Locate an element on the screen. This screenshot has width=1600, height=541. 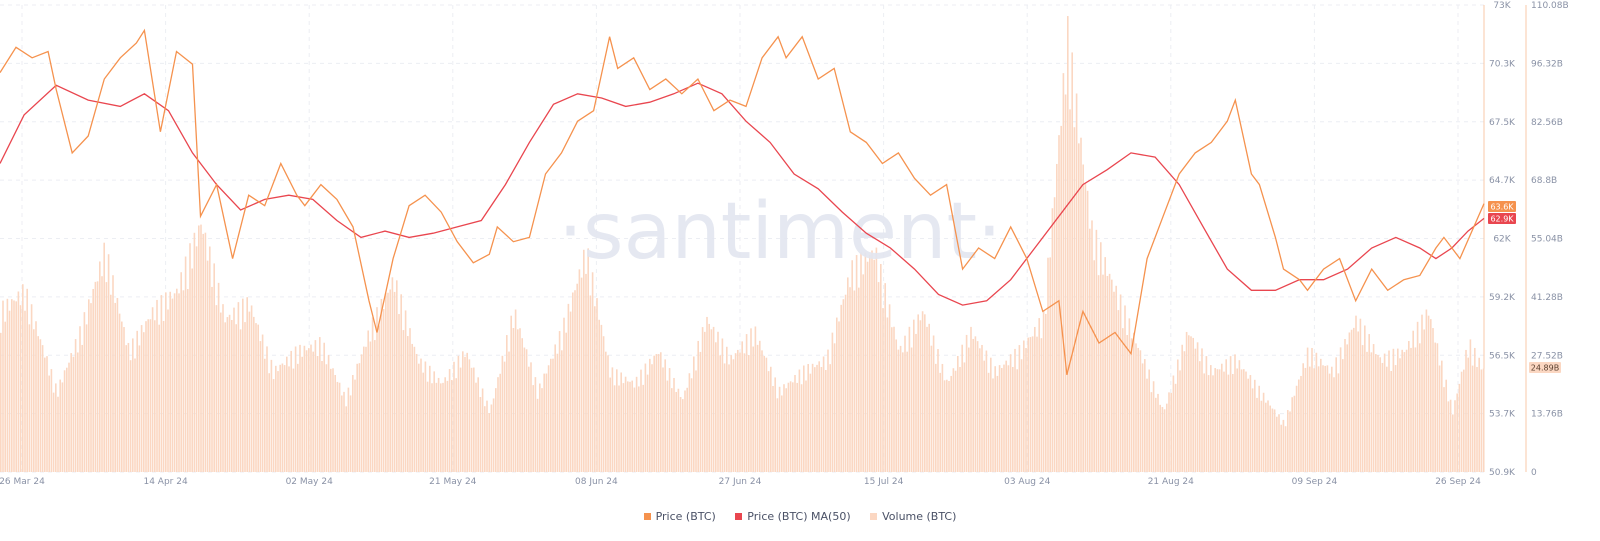
volume-tick-label: 55.04B is located at coordinates (1547, 240).